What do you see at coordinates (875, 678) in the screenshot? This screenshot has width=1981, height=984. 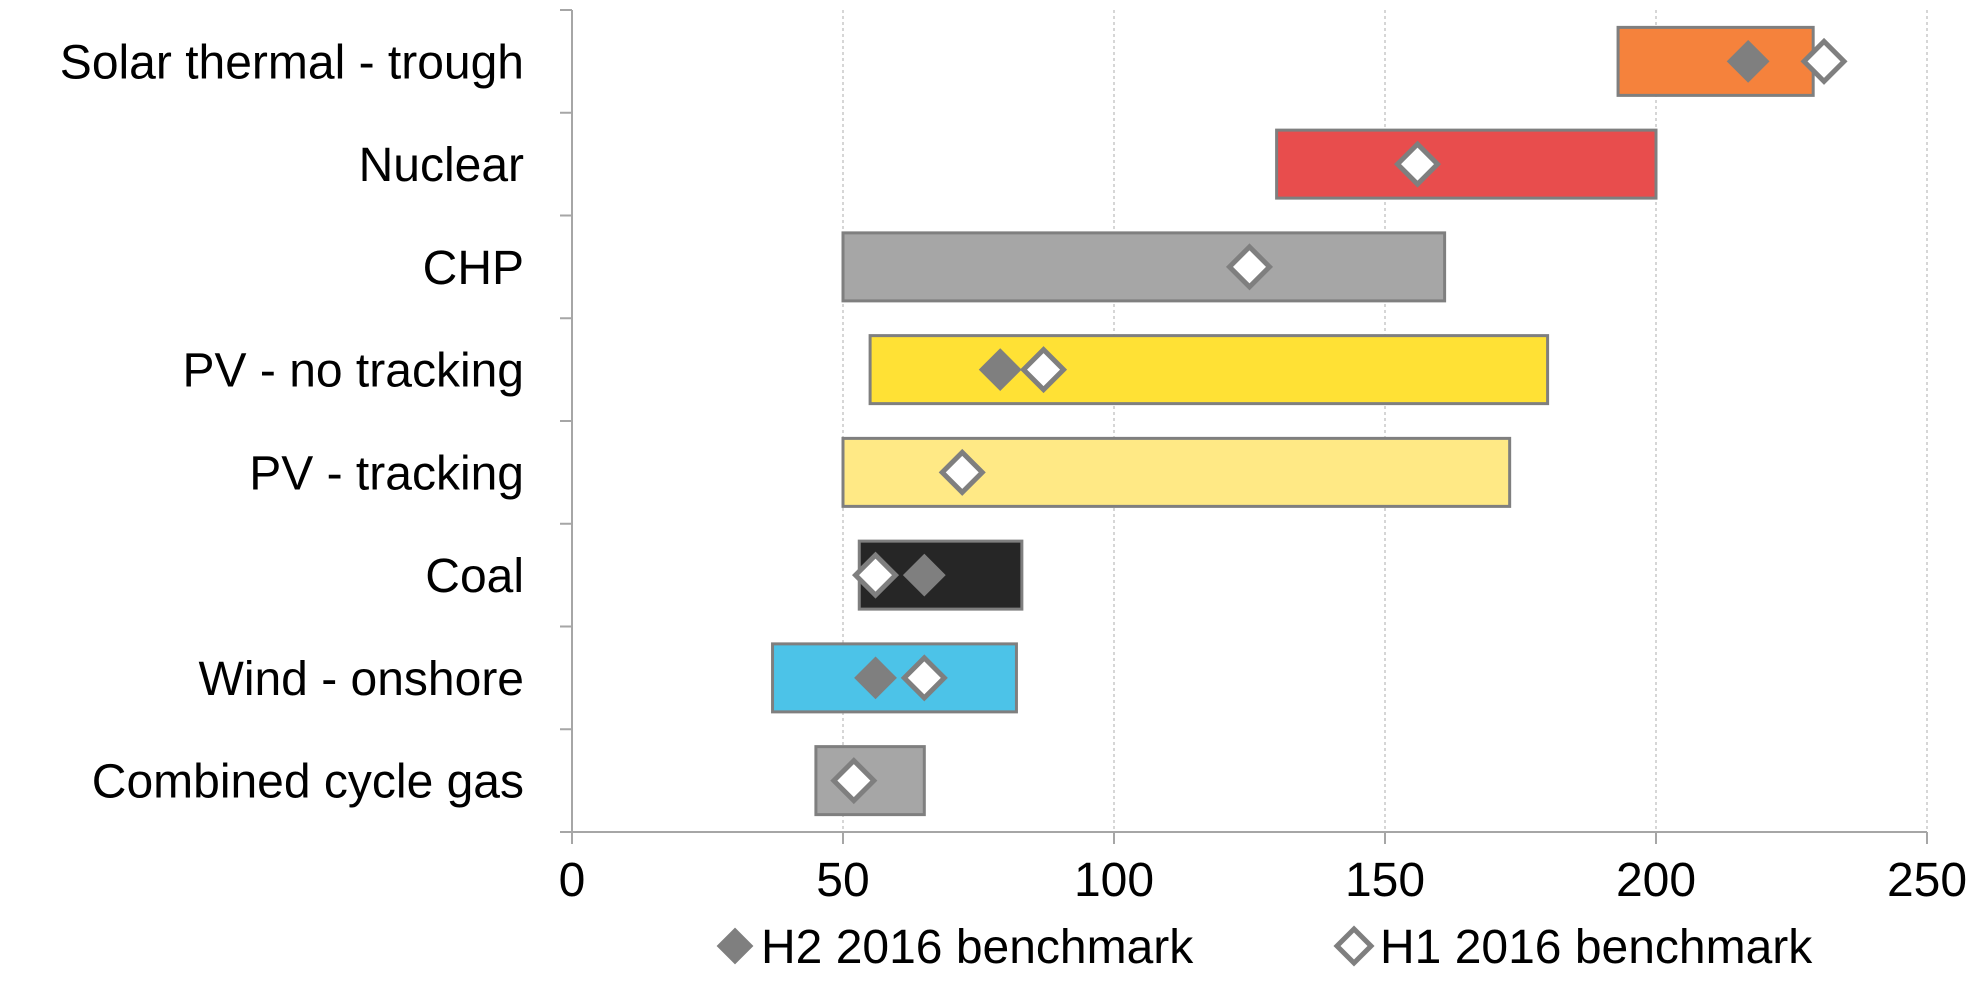 I see `marker-h2-2016-benchmark-wind-onshore` at bounding box center [875, 678].